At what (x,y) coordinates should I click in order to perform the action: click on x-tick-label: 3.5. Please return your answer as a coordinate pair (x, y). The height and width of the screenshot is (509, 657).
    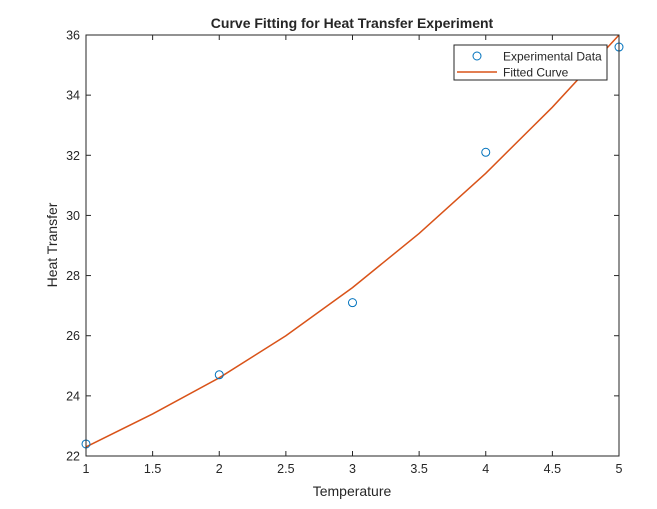
    Looking at the image, I should click on (418, 469).